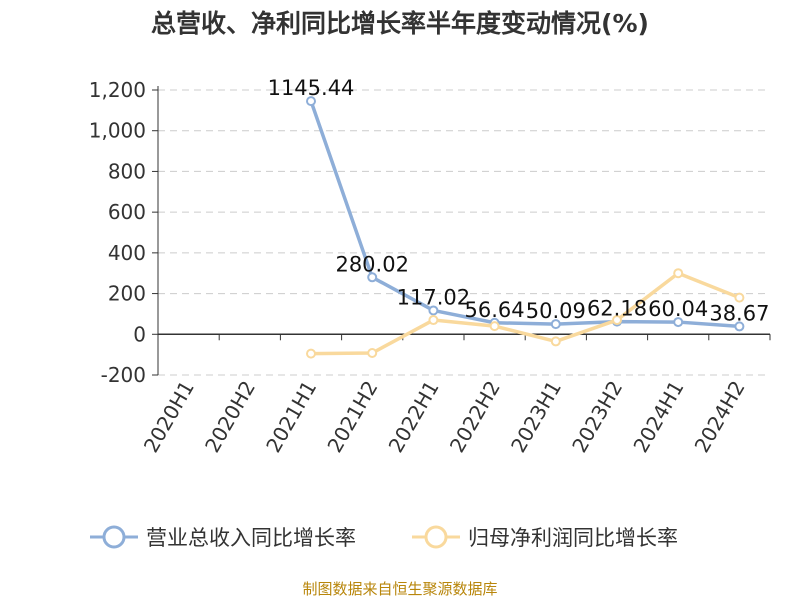 The width and height of the screenshot is (800, 600). I want to click on x-tick-label: 2021H2, so click(352, 417).